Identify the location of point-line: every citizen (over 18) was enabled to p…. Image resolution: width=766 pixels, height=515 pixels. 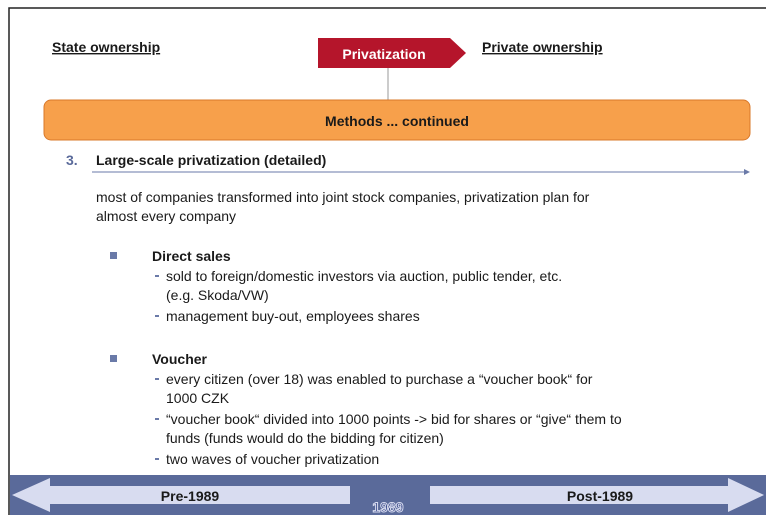
(379, 379).